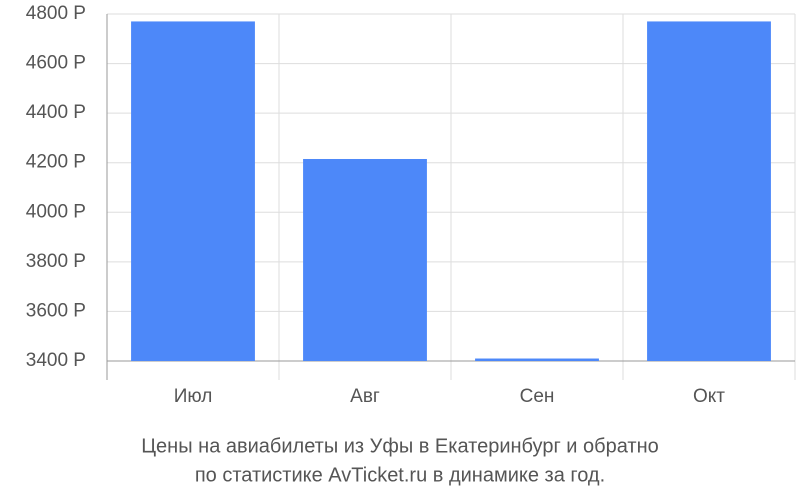  Describe the element at coordinates (56, 13) in the screenshot. I see `y-tick-label: 4800 Р` at that location.